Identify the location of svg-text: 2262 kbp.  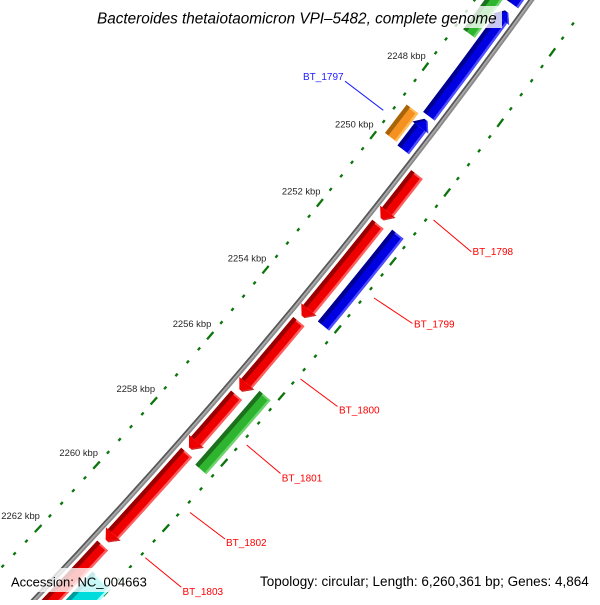
(20, 515).